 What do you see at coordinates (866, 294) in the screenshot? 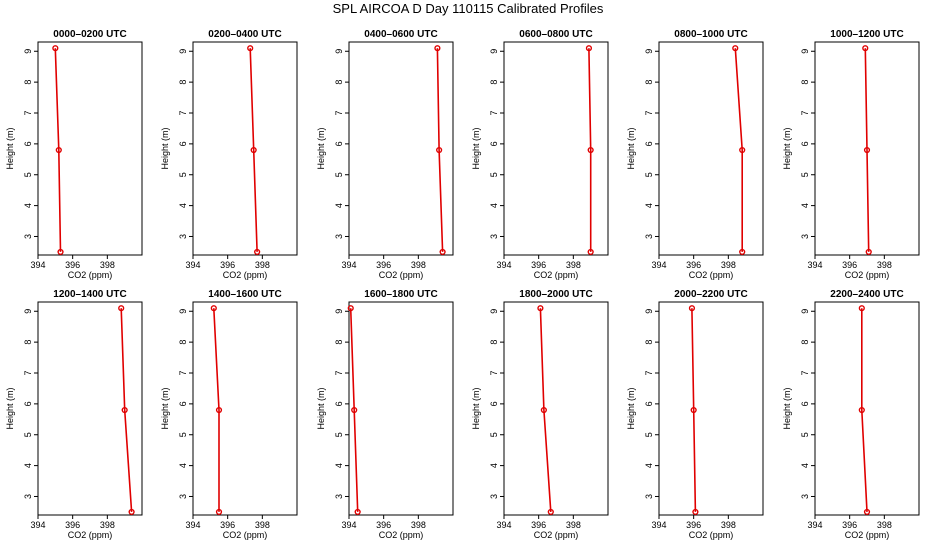
I see `panel-title: 2200–2400 UTC` at bounding box center [866, 294].